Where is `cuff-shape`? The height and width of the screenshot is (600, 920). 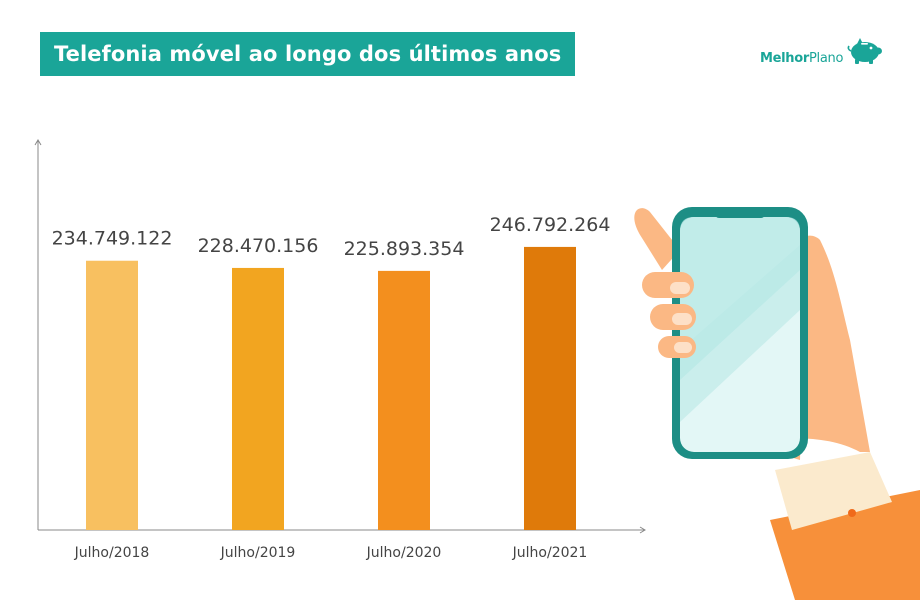
cuff-shape is located at coordinates (833, 491).